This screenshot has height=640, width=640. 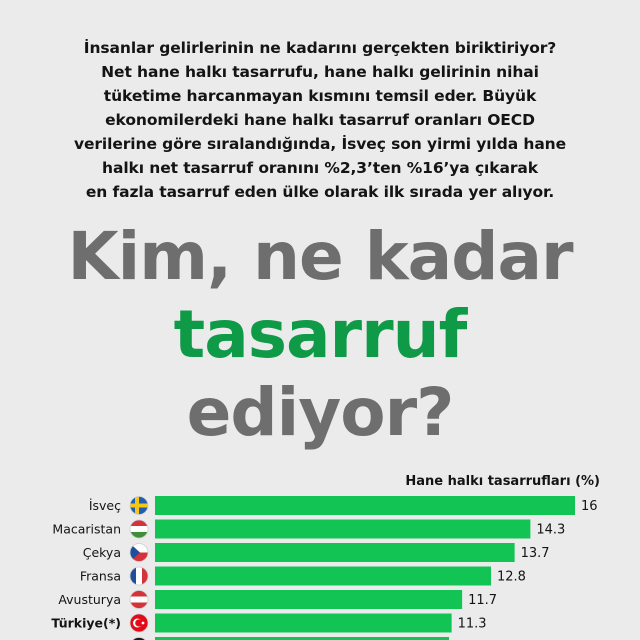 What do you see at coordinates (139, 623) in the screenshot?
I see `flag-turkey-icon` at bounding box center [139, 623].